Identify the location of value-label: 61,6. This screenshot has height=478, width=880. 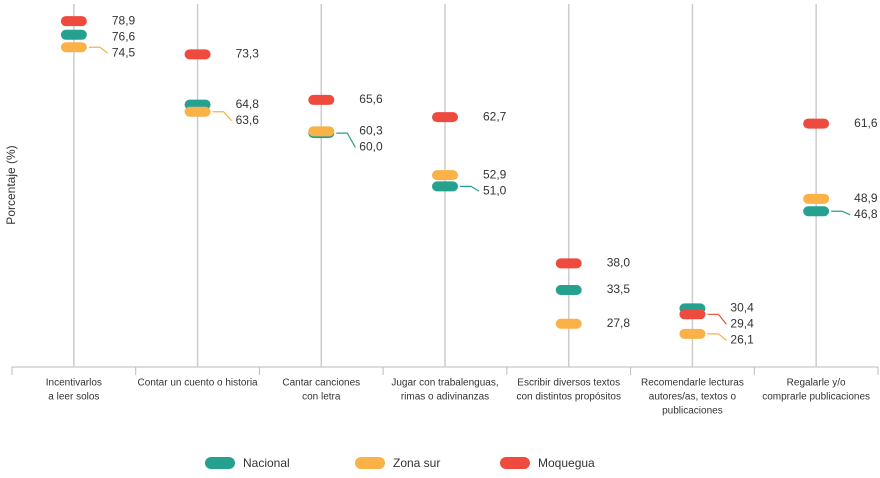
(866, 123).